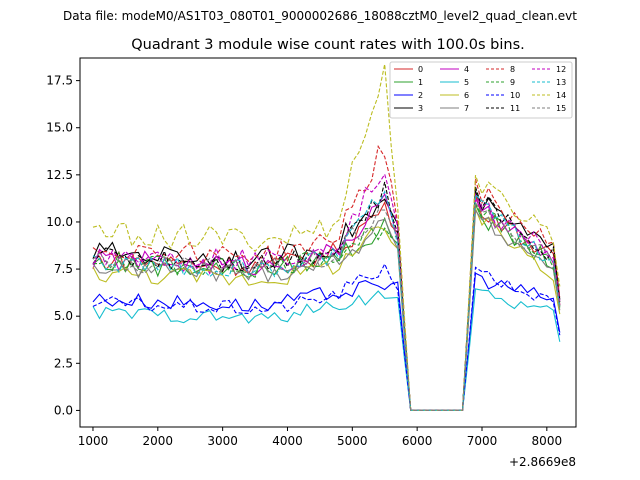 The image size is (640, 480). I want to click on y-tick-label: 10.0, so click(59, 222).